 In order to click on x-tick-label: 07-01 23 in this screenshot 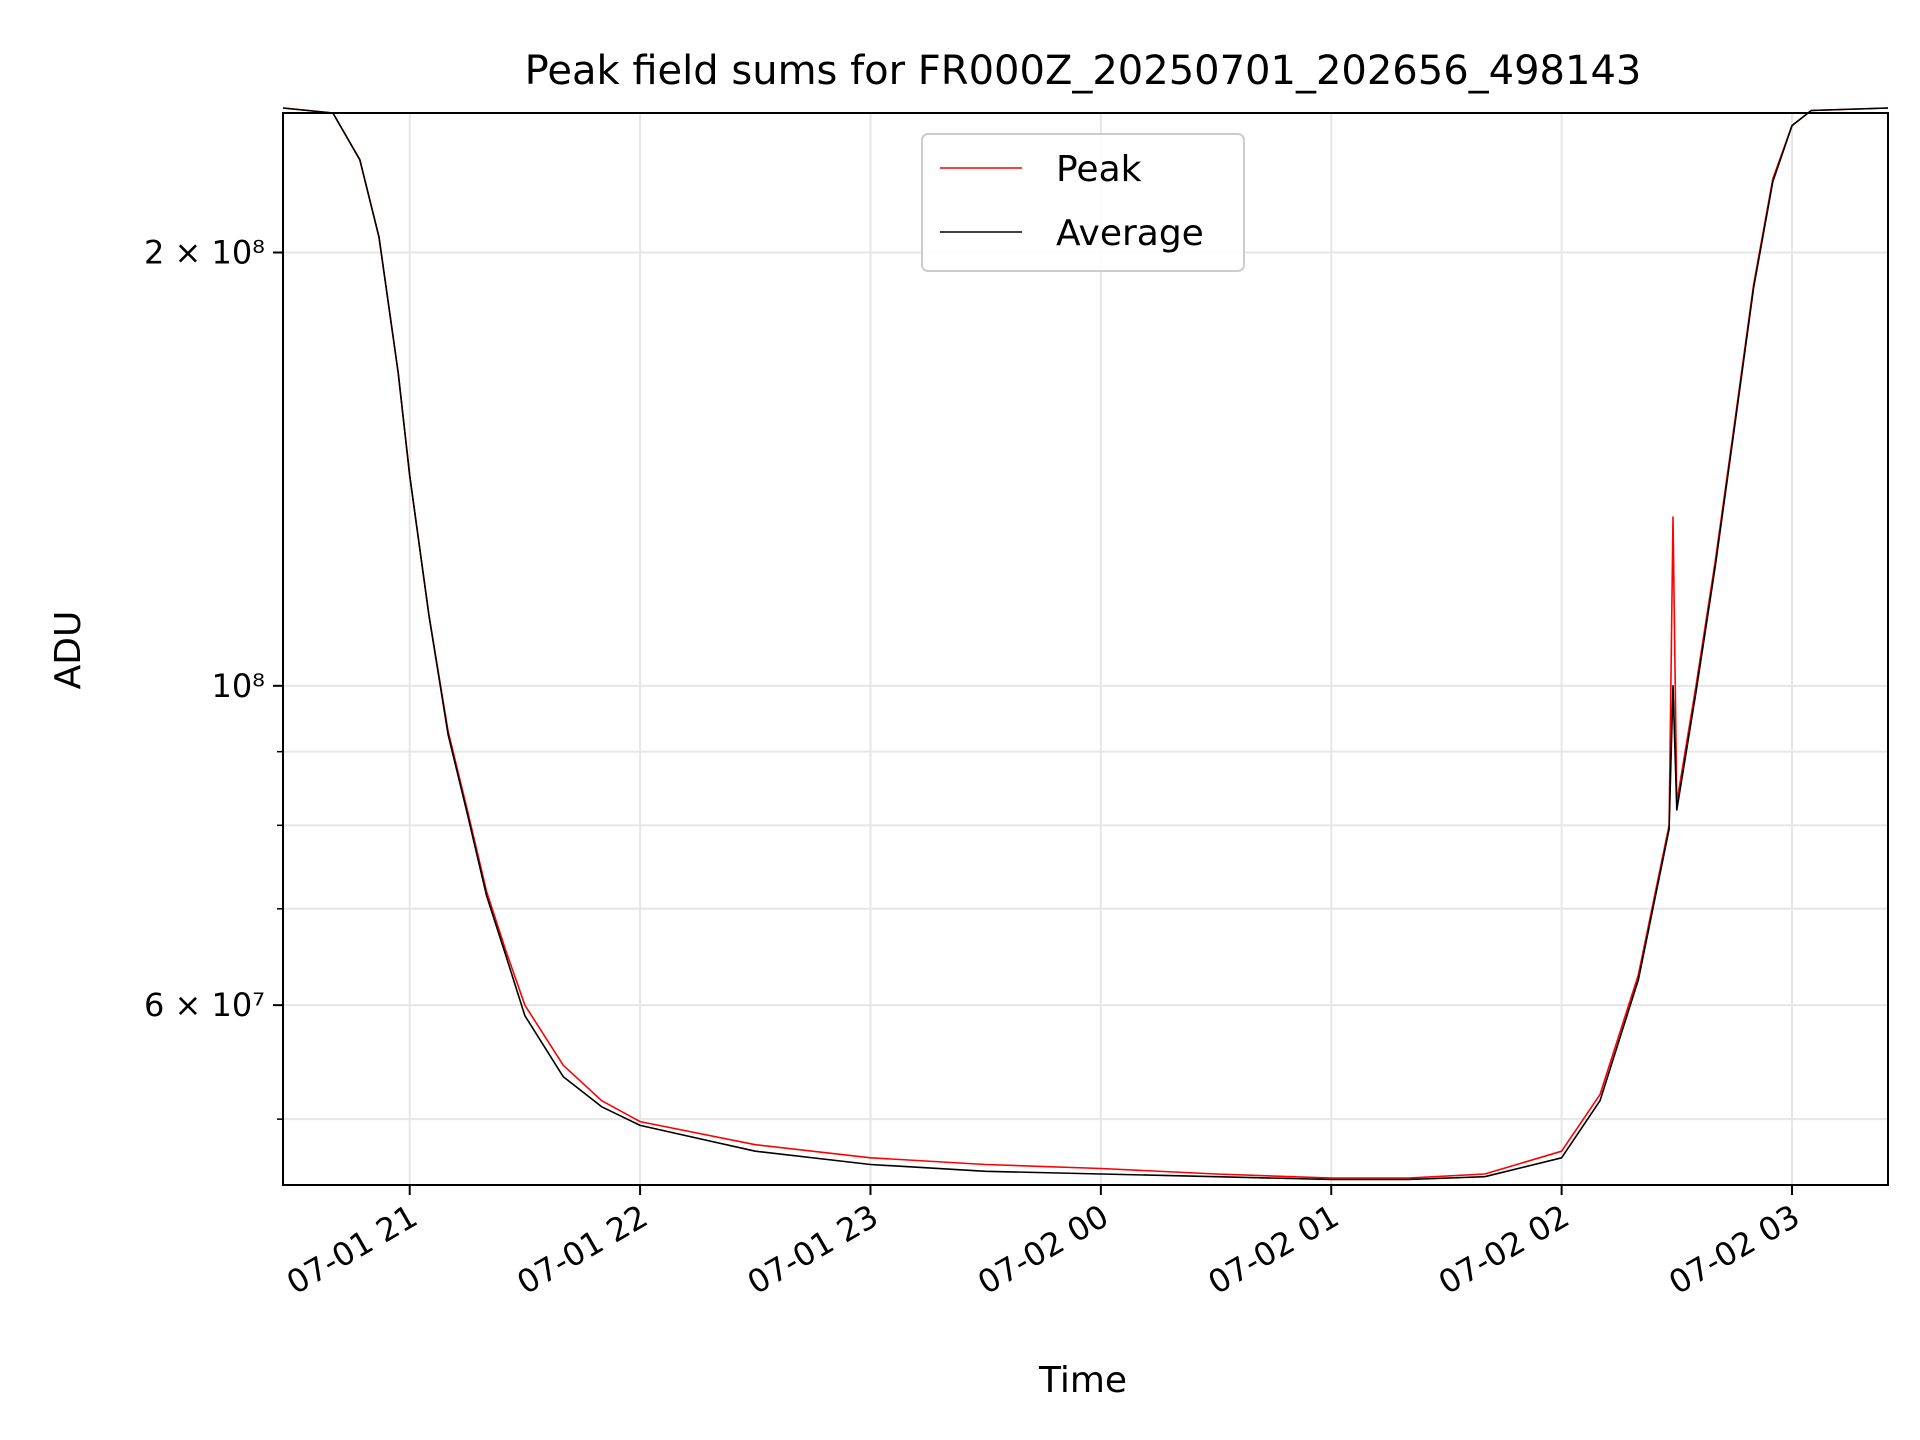, I will do `click(813, 1249)`.